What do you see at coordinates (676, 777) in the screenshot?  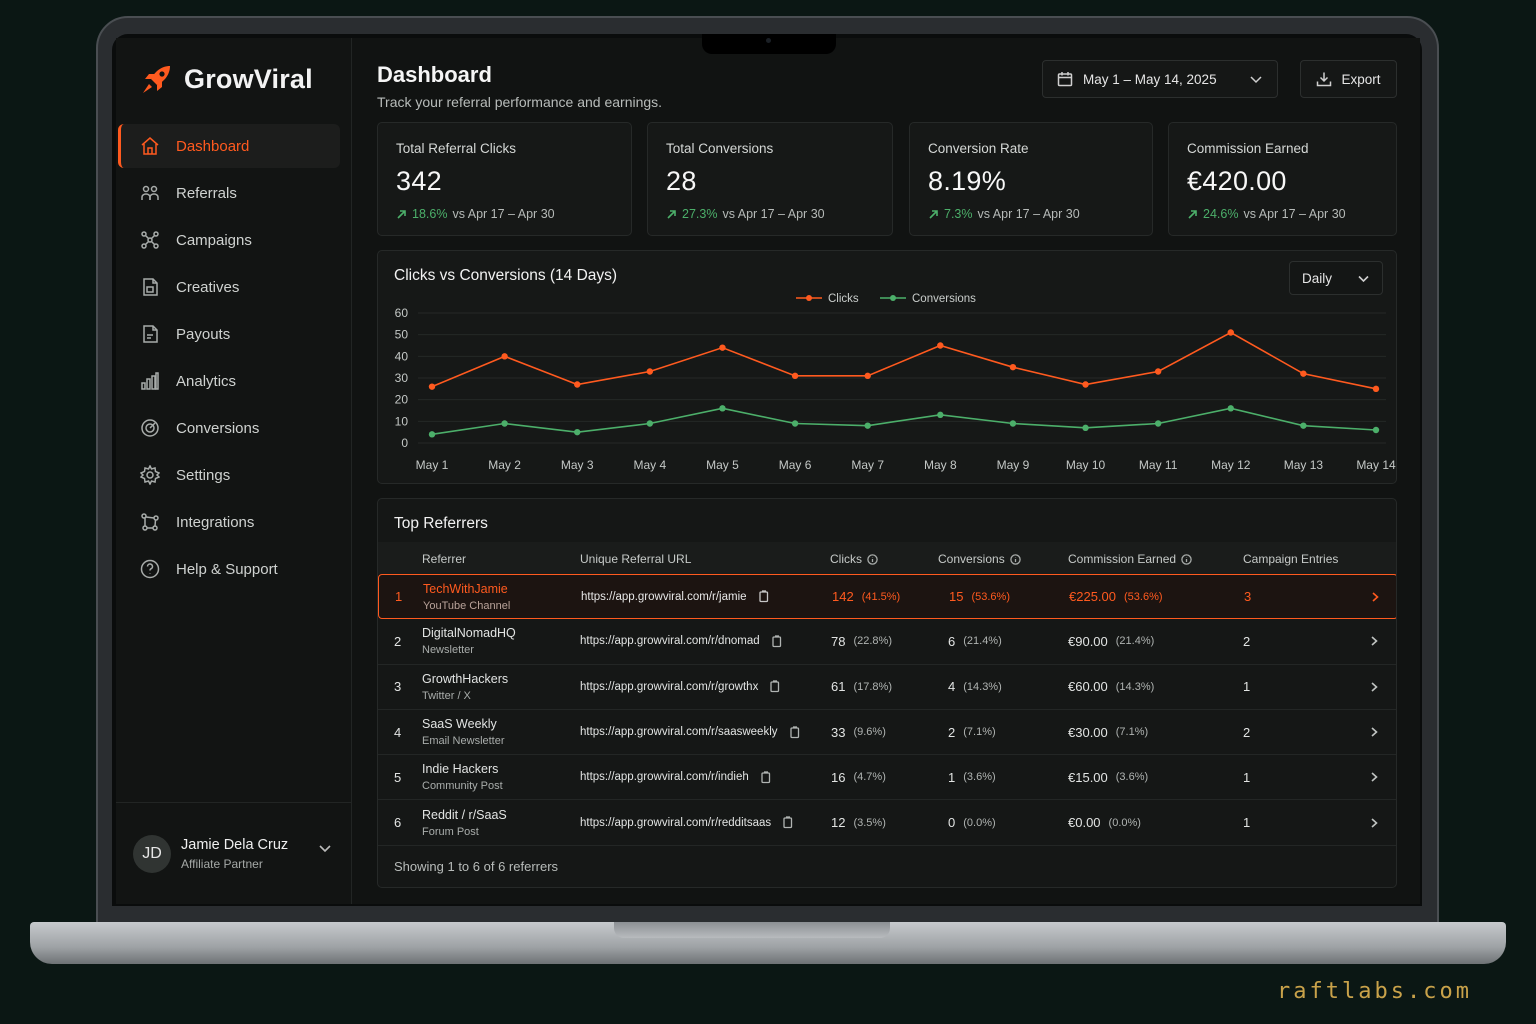 I see `referral-url-cell: https://app.growviral.com/r/indieh` at bounding box center [676, 777].